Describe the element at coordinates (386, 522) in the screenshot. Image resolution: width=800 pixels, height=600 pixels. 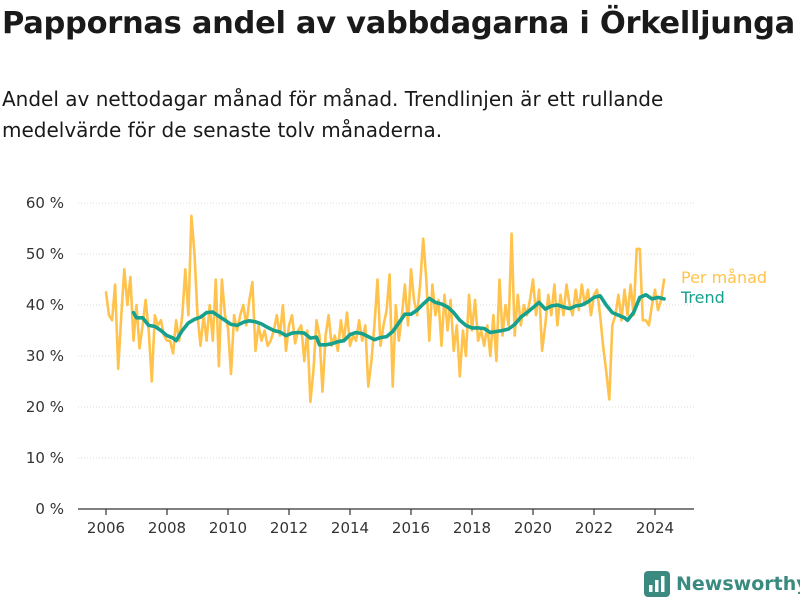
I see `x-axis: 2006 2008 2010 2012 2014 2016 2018 2020 2022 2024` at that location.